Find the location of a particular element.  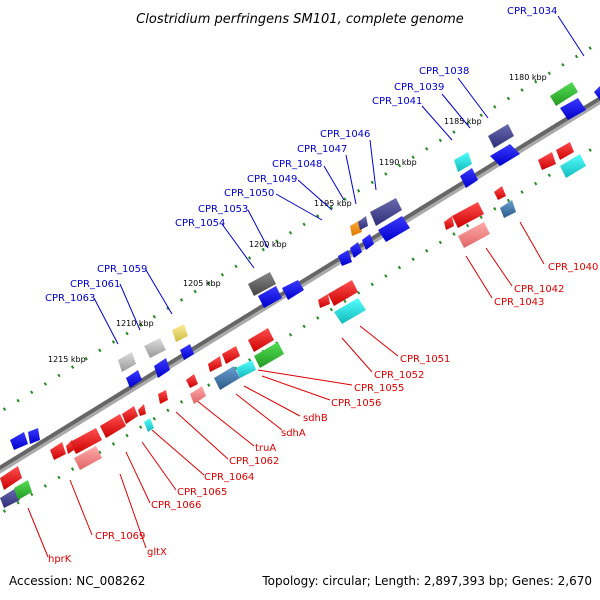

gene-label: CPR_1047 is located at coordinates (322, 149).